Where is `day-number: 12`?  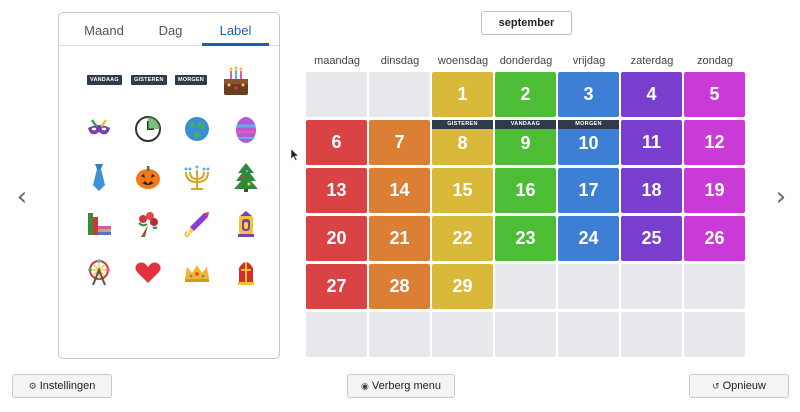
day-number: 12 is located at coordinates (714, 142).